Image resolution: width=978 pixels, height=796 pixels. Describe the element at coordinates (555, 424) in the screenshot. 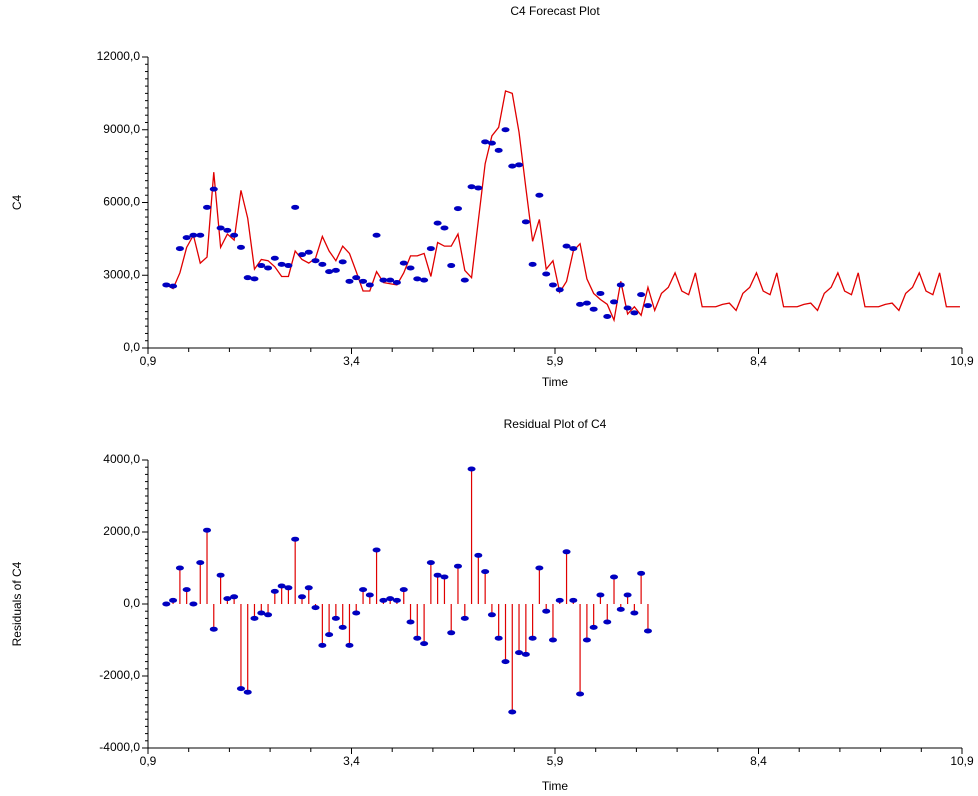

I see `chart-title: Residual Plot of C4` at that location.